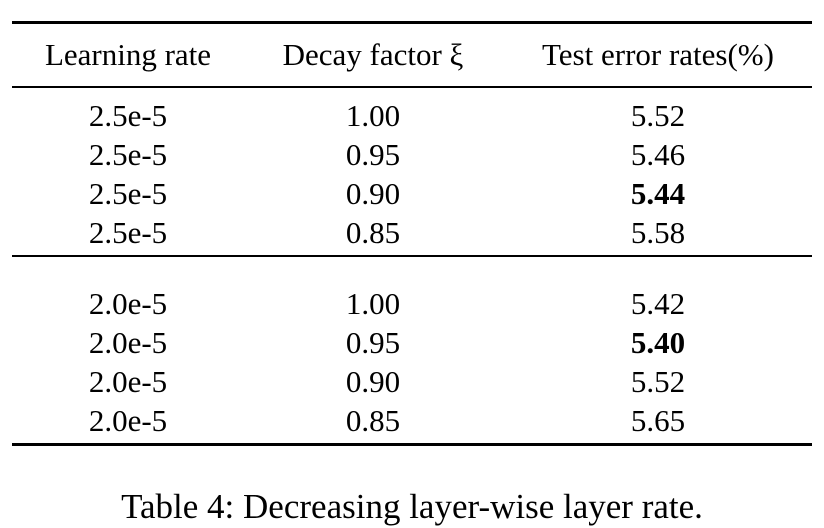 The width and height of the screenshot is (824, 528). What do you see at coordinates (412, 444) in the screenshot?
I see `bottom-rule` at bounding box center [412, 444].